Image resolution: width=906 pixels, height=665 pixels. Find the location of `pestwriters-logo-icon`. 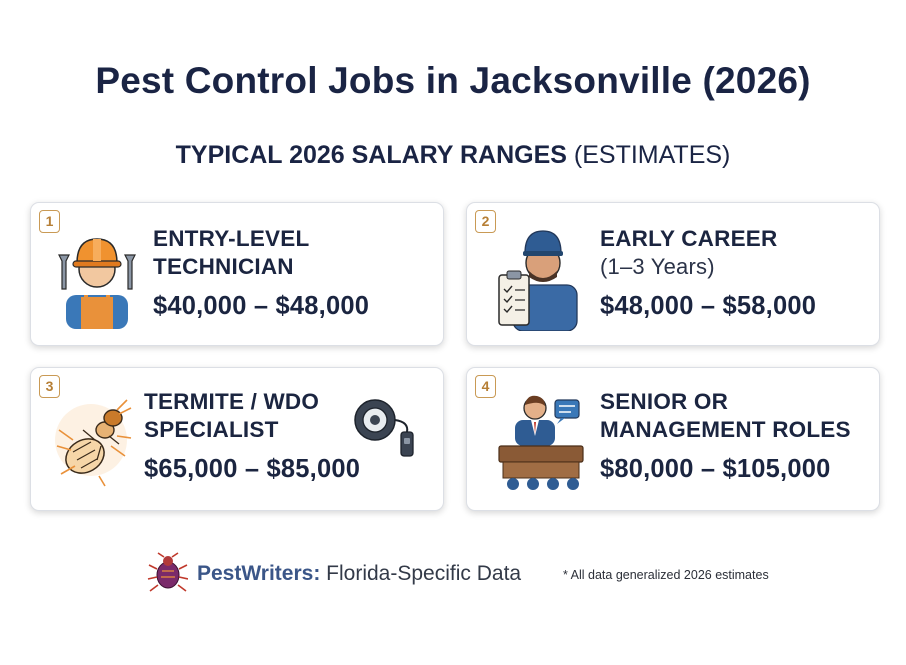

pestwriters-logo-icon is located at coordinates (167, 572).